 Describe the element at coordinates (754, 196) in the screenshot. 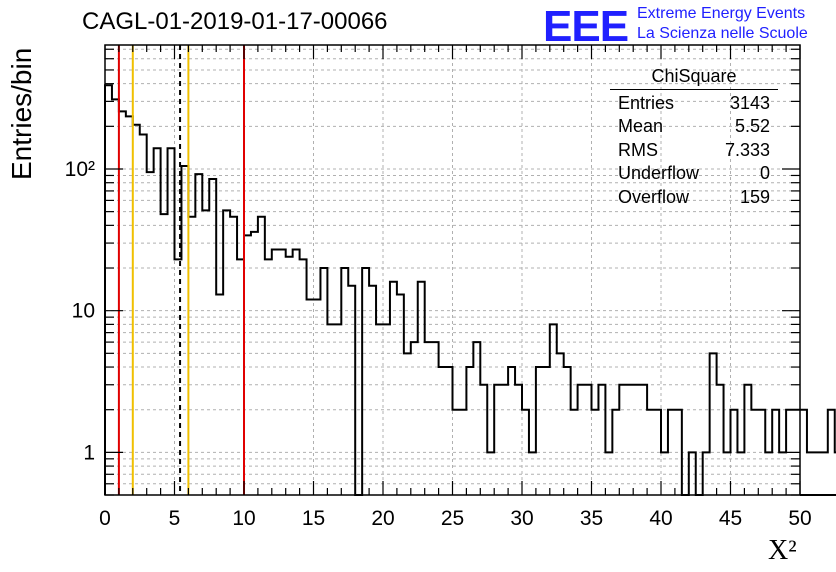

I see `stats-value: 159` at that location.